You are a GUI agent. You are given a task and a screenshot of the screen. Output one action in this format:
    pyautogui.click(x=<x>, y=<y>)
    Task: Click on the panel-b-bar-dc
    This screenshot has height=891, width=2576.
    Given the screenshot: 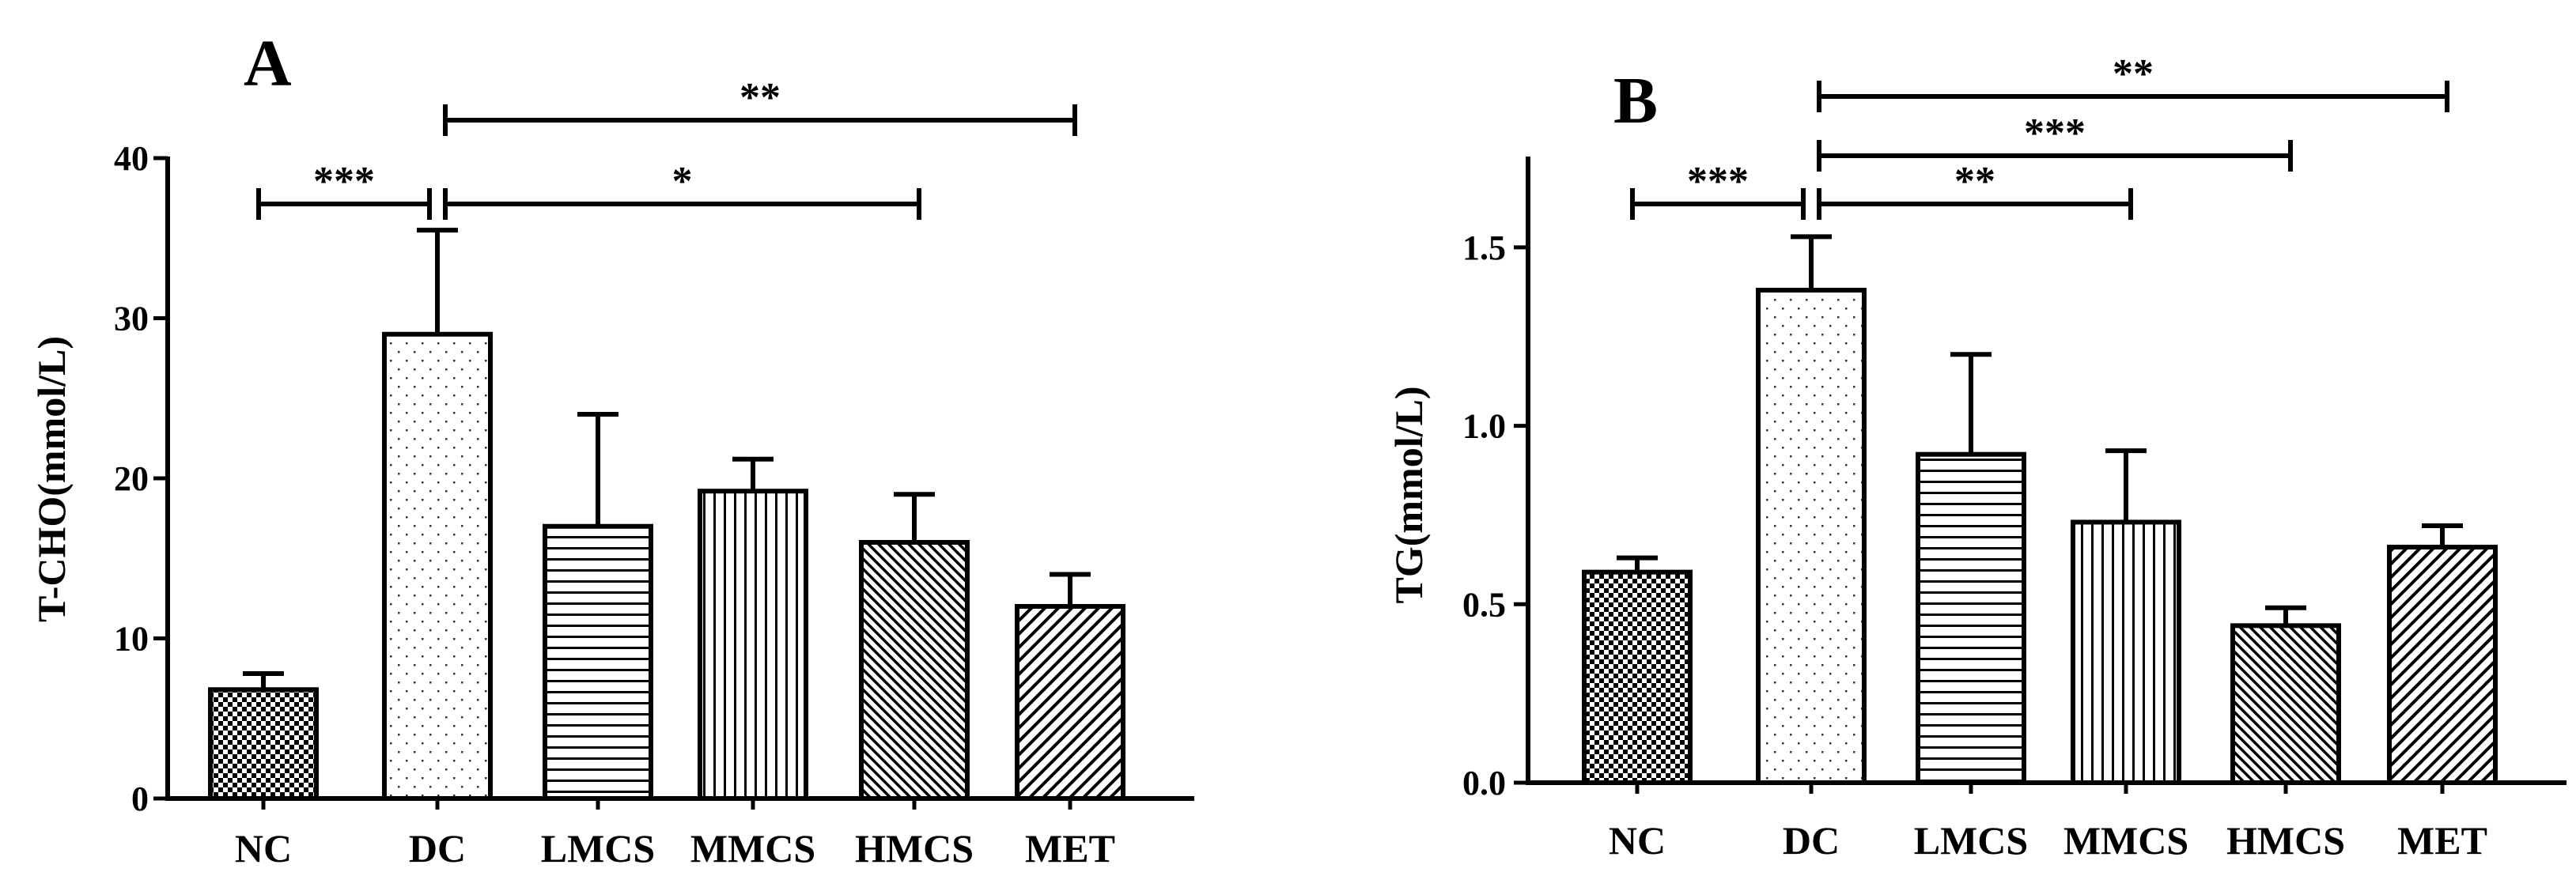 What is the action you would take?
    pyautogui.click(x=1811, y=536)
    